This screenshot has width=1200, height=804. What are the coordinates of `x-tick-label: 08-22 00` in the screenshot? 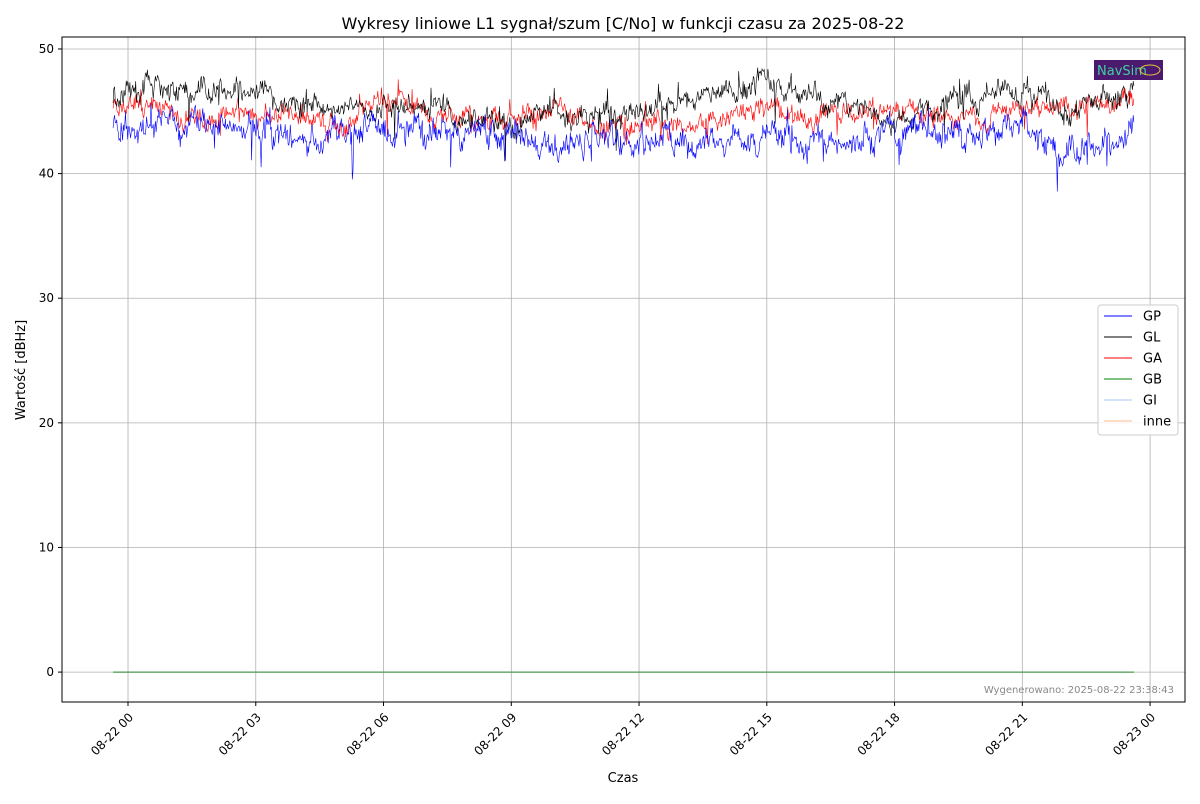 It's located at (112, 734).